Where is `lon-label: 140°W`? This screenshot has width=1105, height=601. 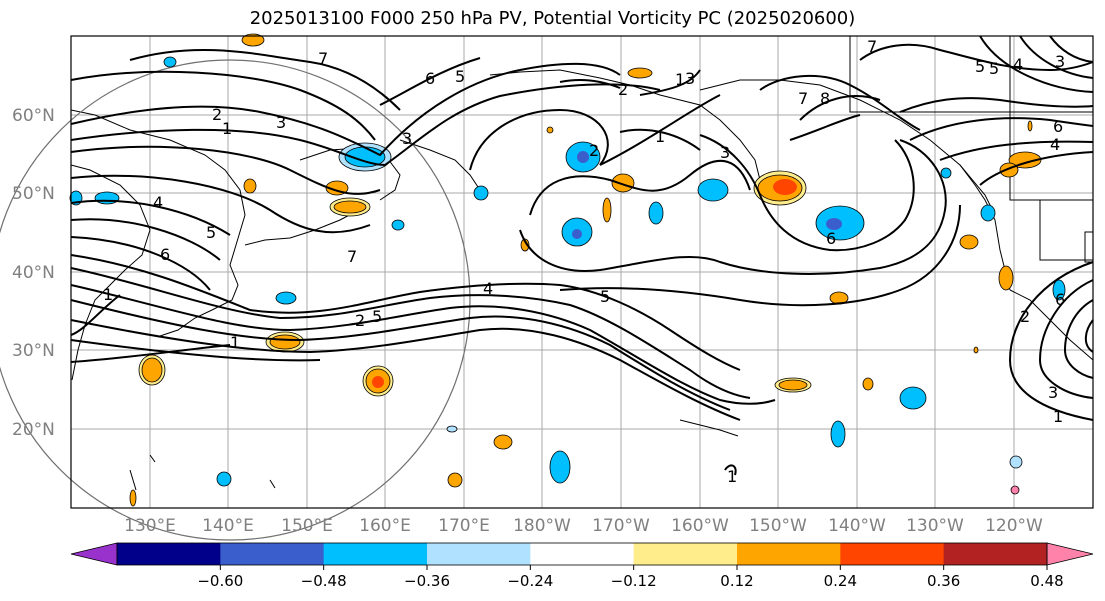 lon-label: 140°W is located at coordinates (857, 526).